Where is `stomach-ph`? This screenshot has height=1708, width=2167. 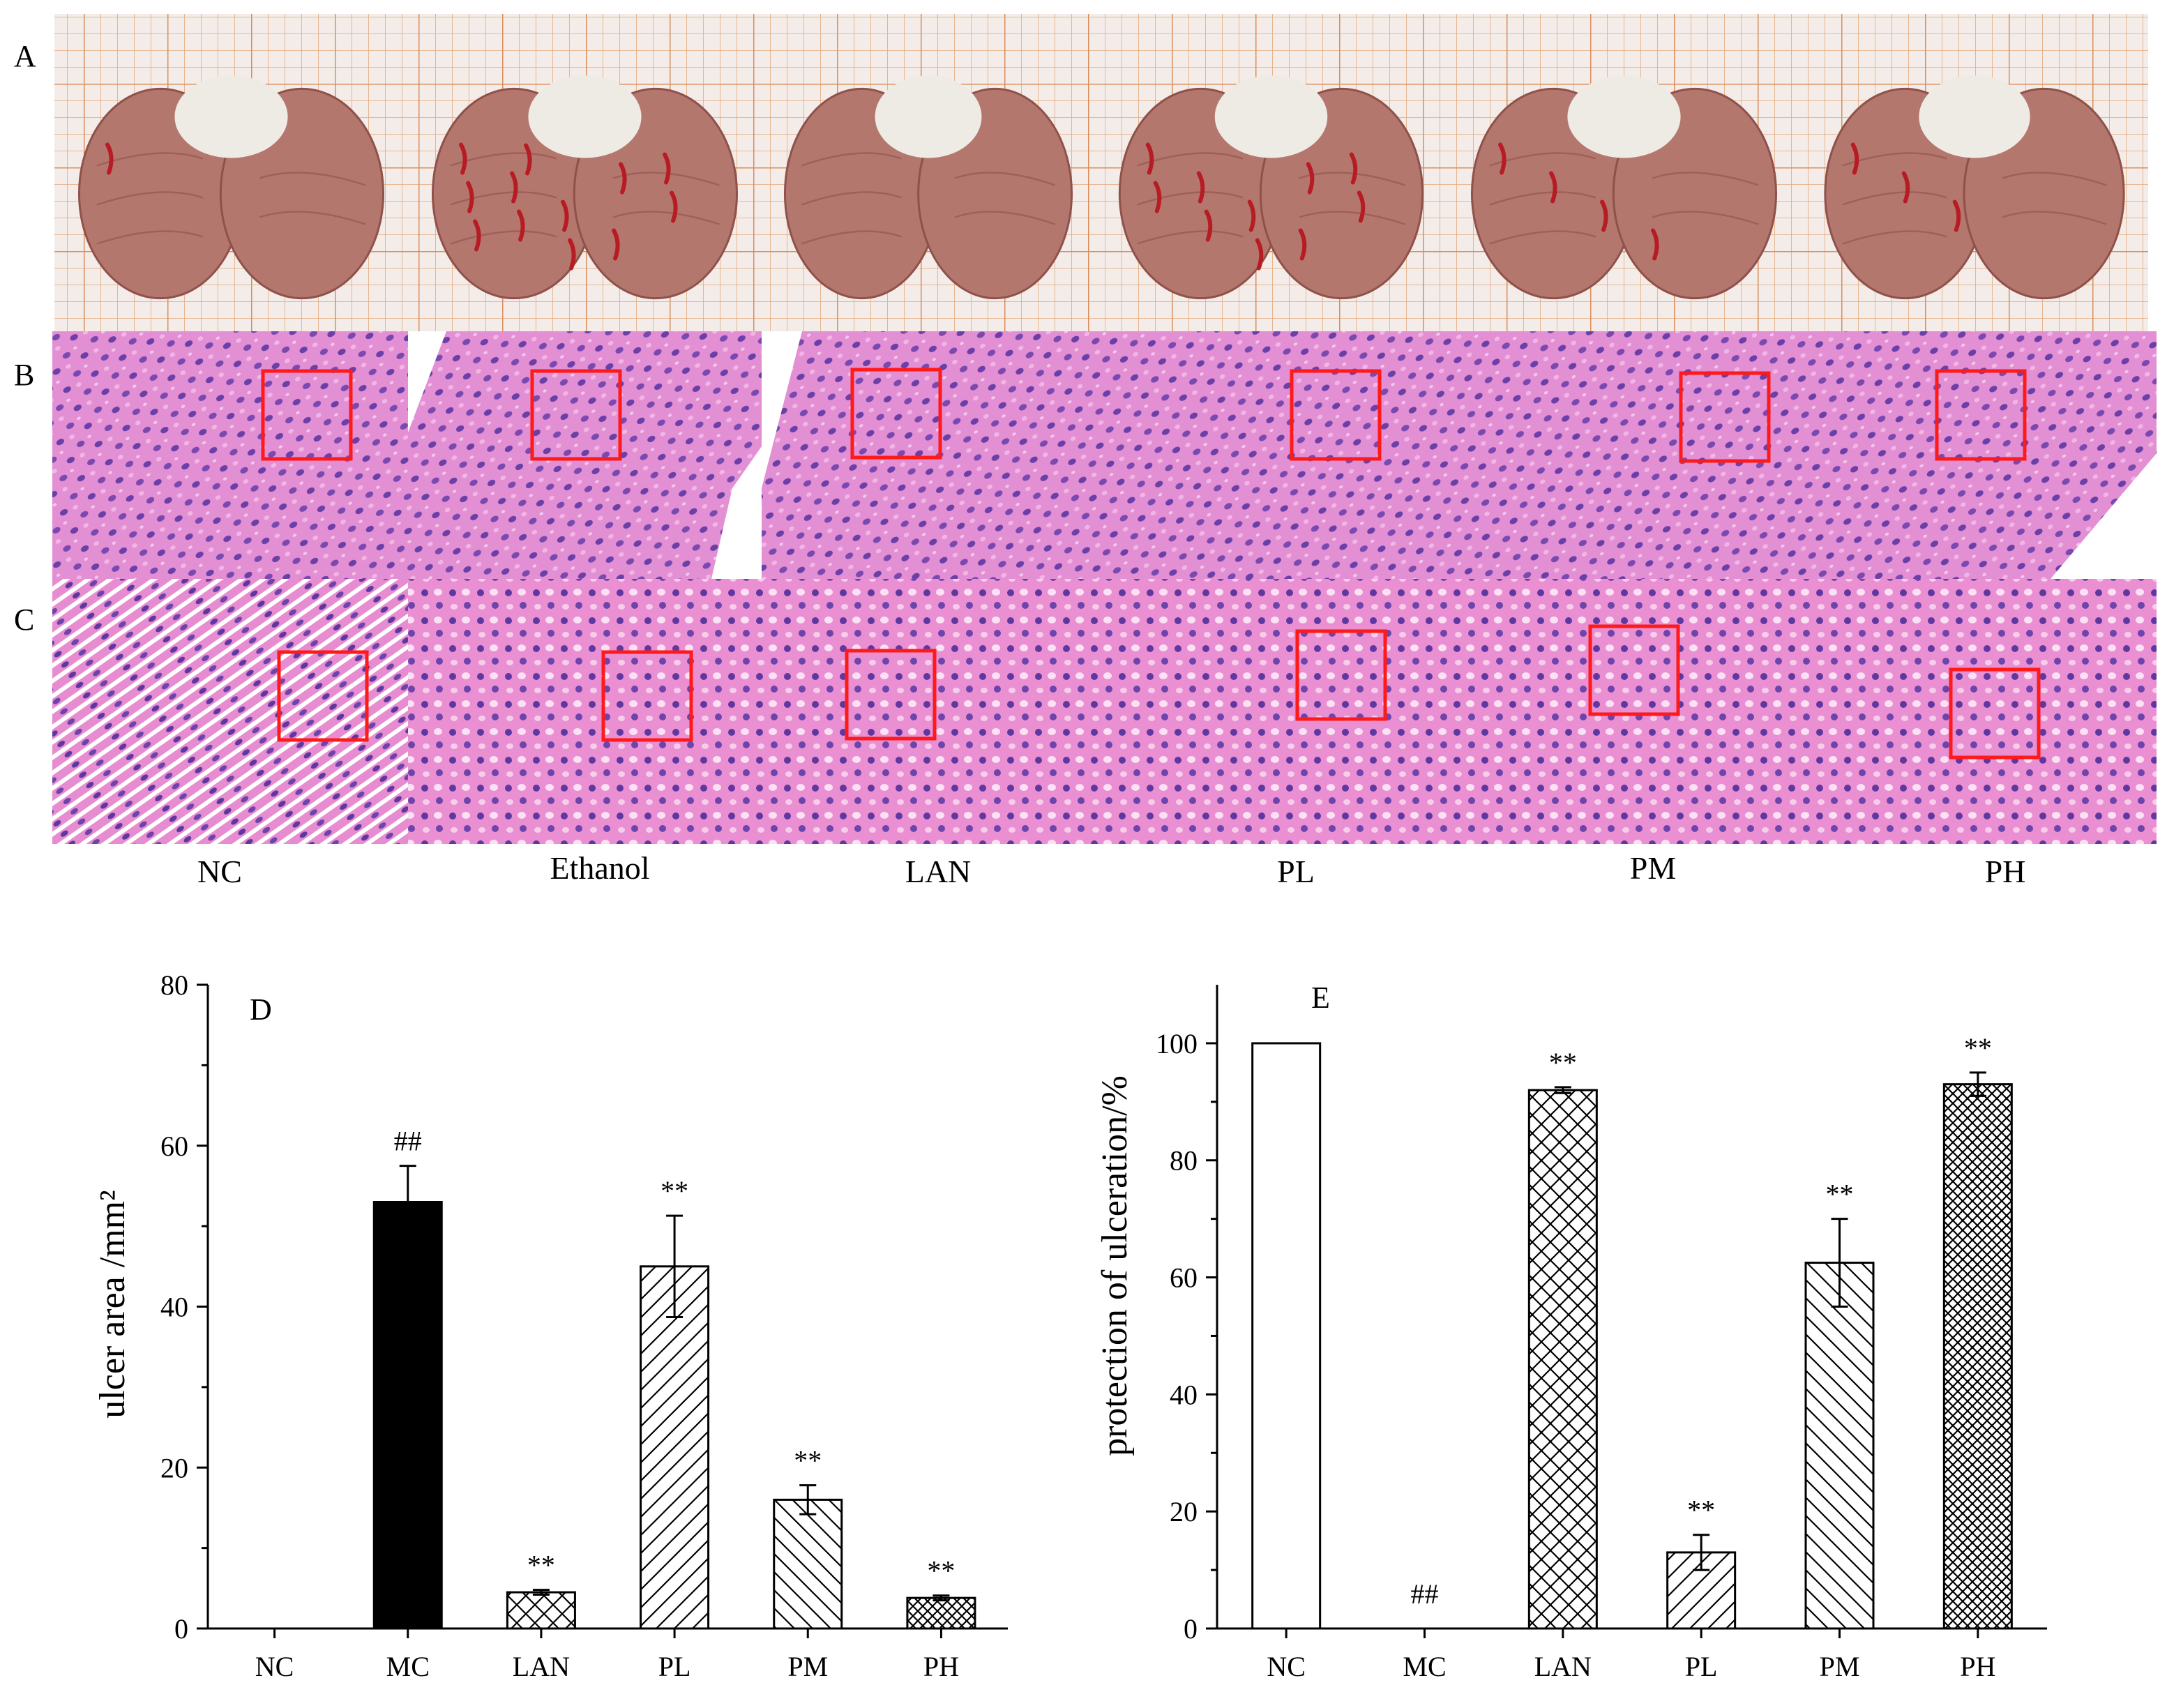
stomach-ph is located at coordinates (1974, 188).